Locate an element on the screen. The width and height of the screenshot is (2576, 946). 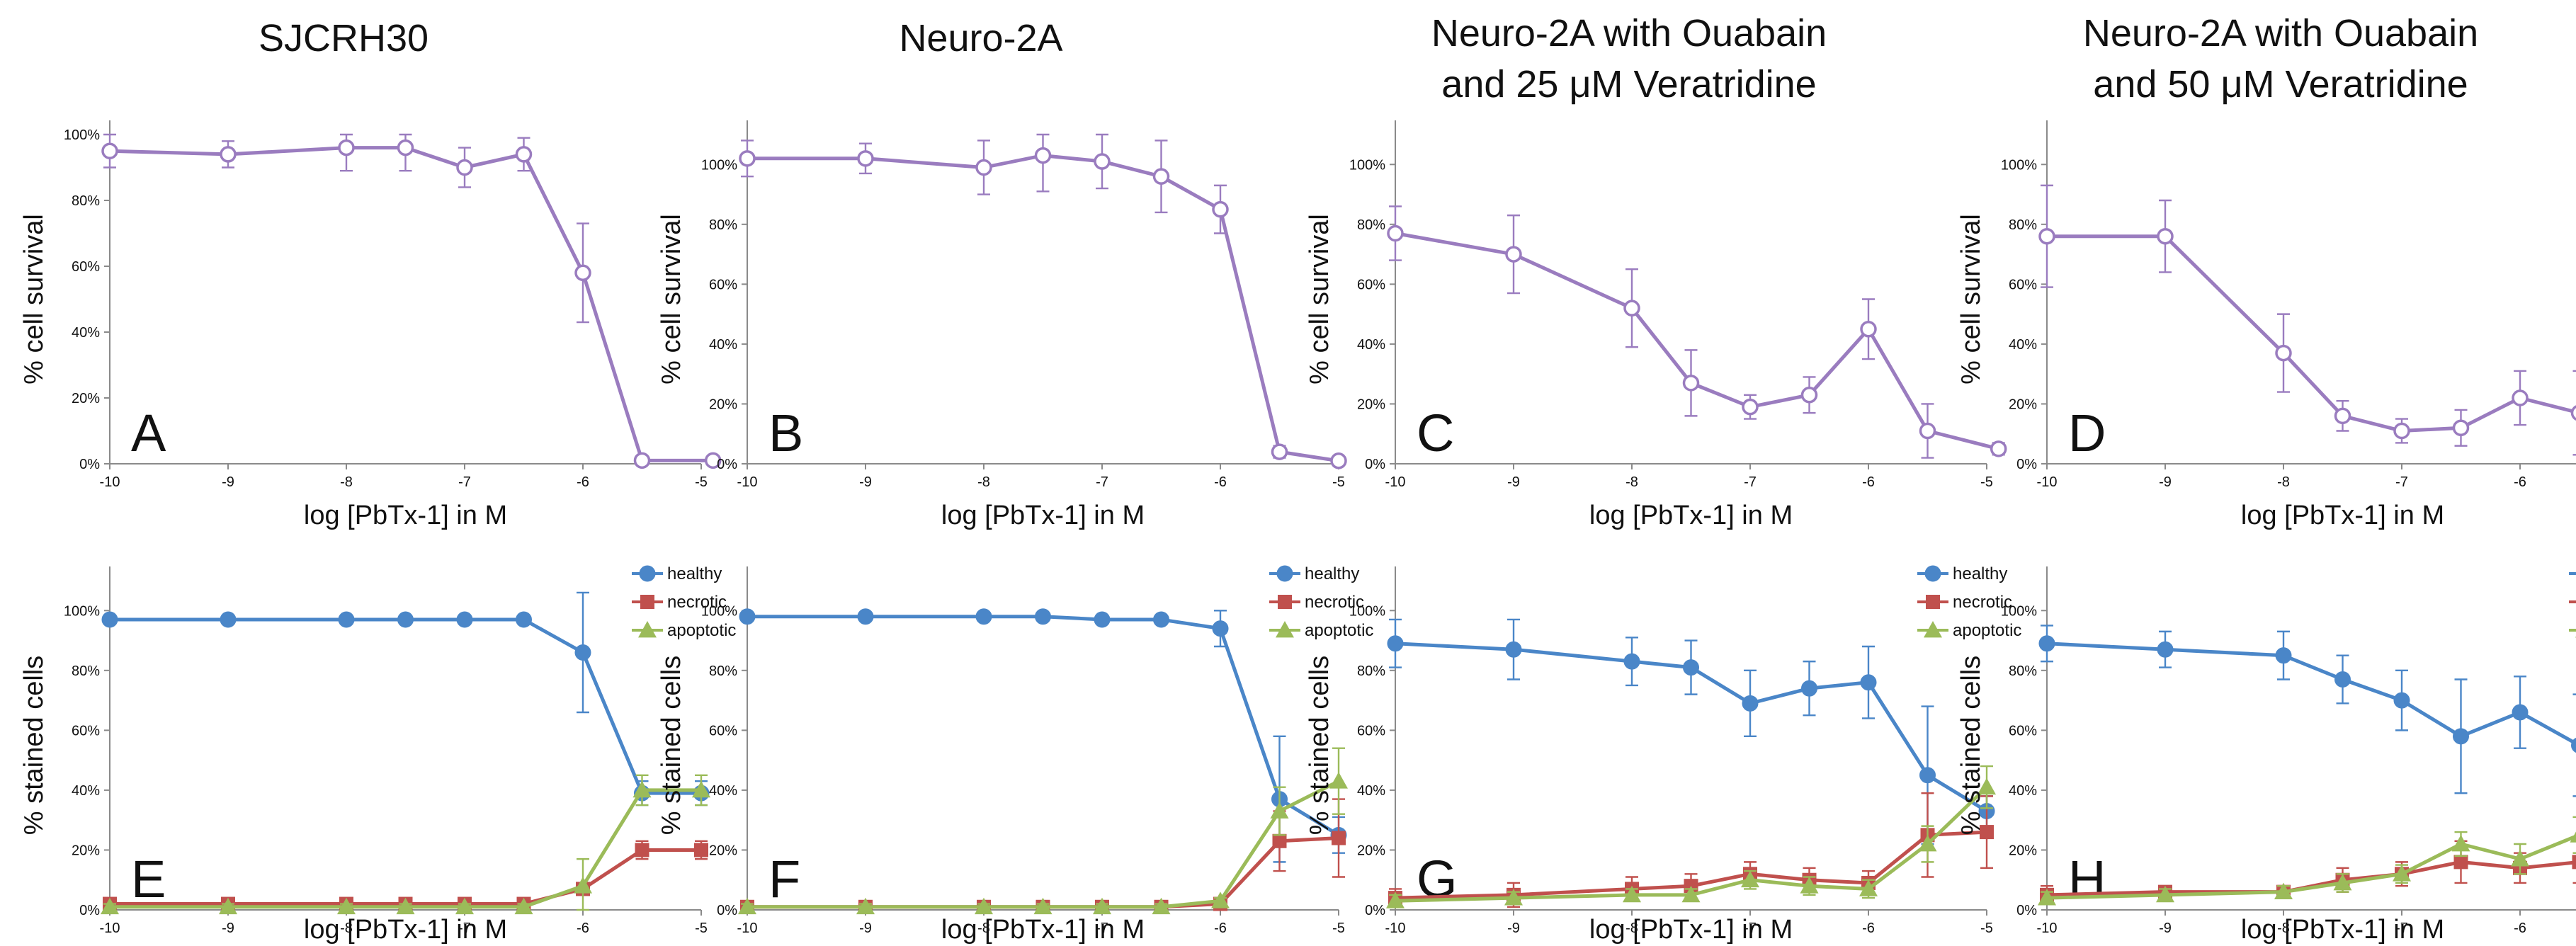
legend-label-necrotic: necrotic is located at coordinates (1982, 602).